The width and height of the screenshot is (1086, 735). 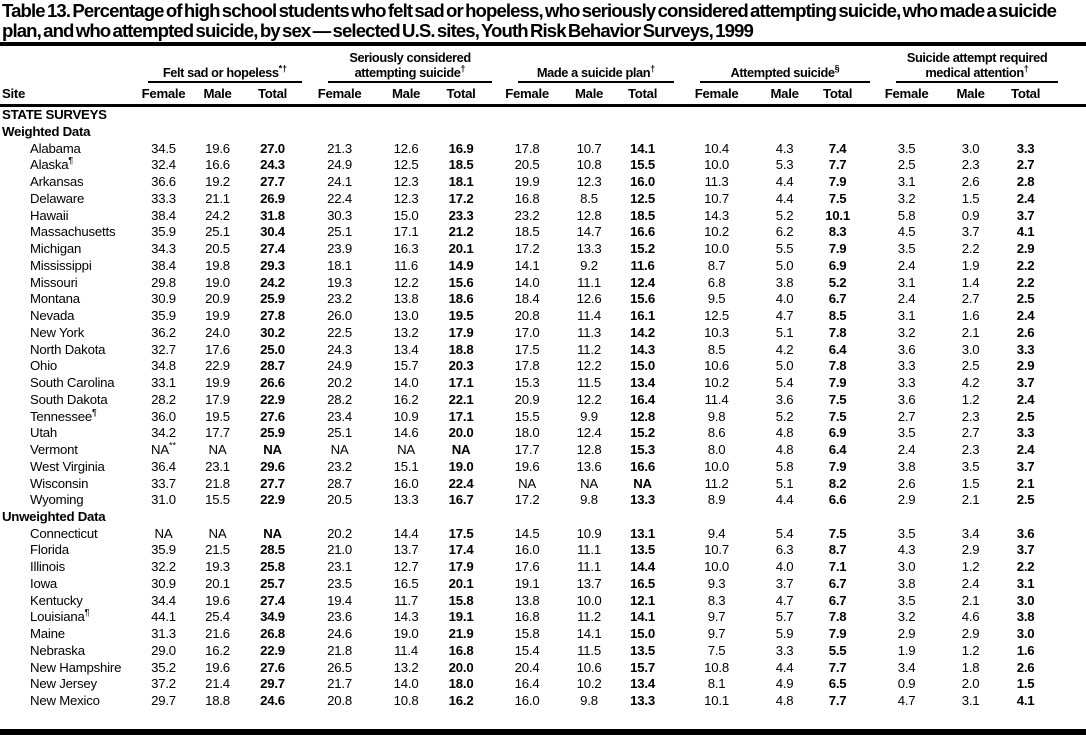 I want to click on value-cell: 27.8, so click(x=272, y=316).